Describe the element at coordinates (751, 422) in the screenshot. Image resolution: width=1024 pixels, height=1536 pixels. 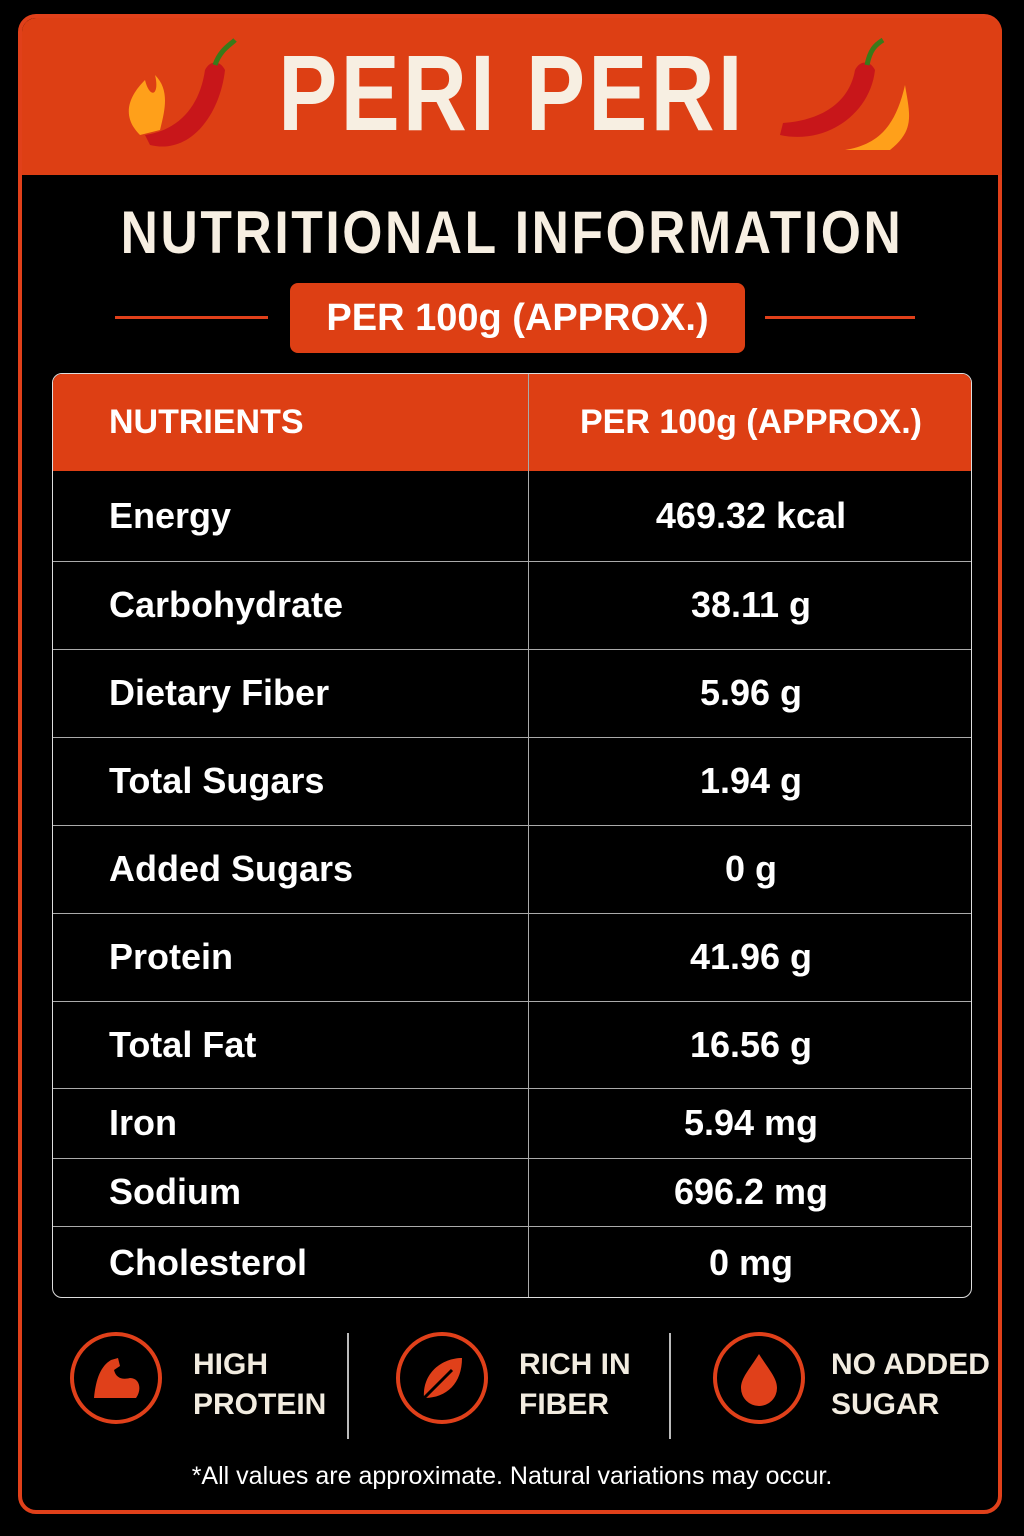
I see `column-header: PER 100g (APPROX.)` at that location.